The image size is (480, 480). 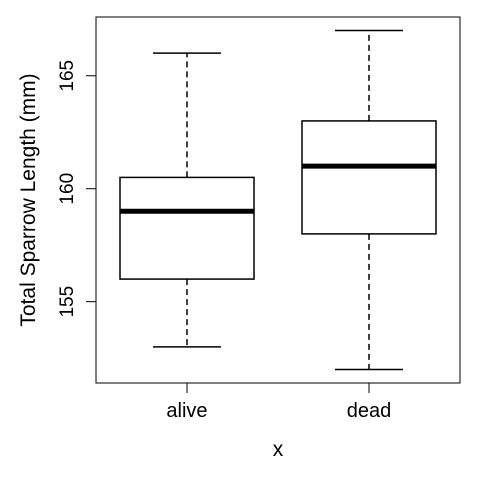 What do you see at coordinates (369, 411) in the screenshot?
I see `x-tick-label: dead` at bounding box center [369, 411].